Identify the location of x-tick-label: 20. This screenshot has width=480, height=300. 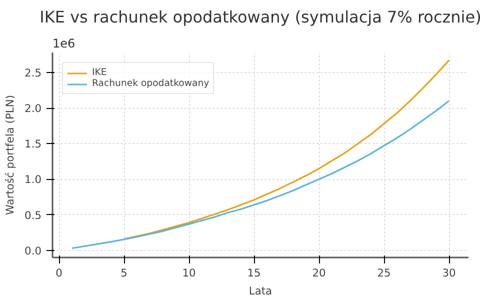
(319, 273).